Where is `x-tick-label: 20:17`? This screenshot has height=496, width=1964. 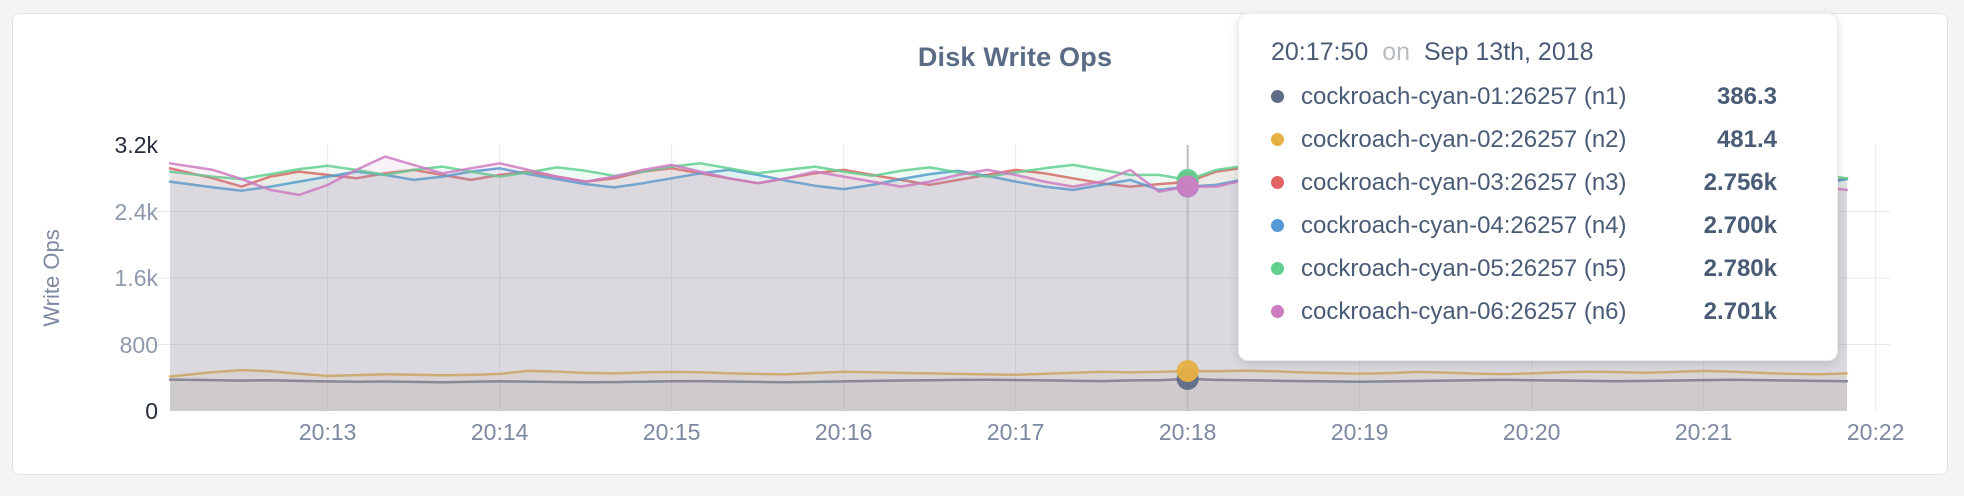
x-tick-label: 20:17 is located at coordinates (1015, 432).